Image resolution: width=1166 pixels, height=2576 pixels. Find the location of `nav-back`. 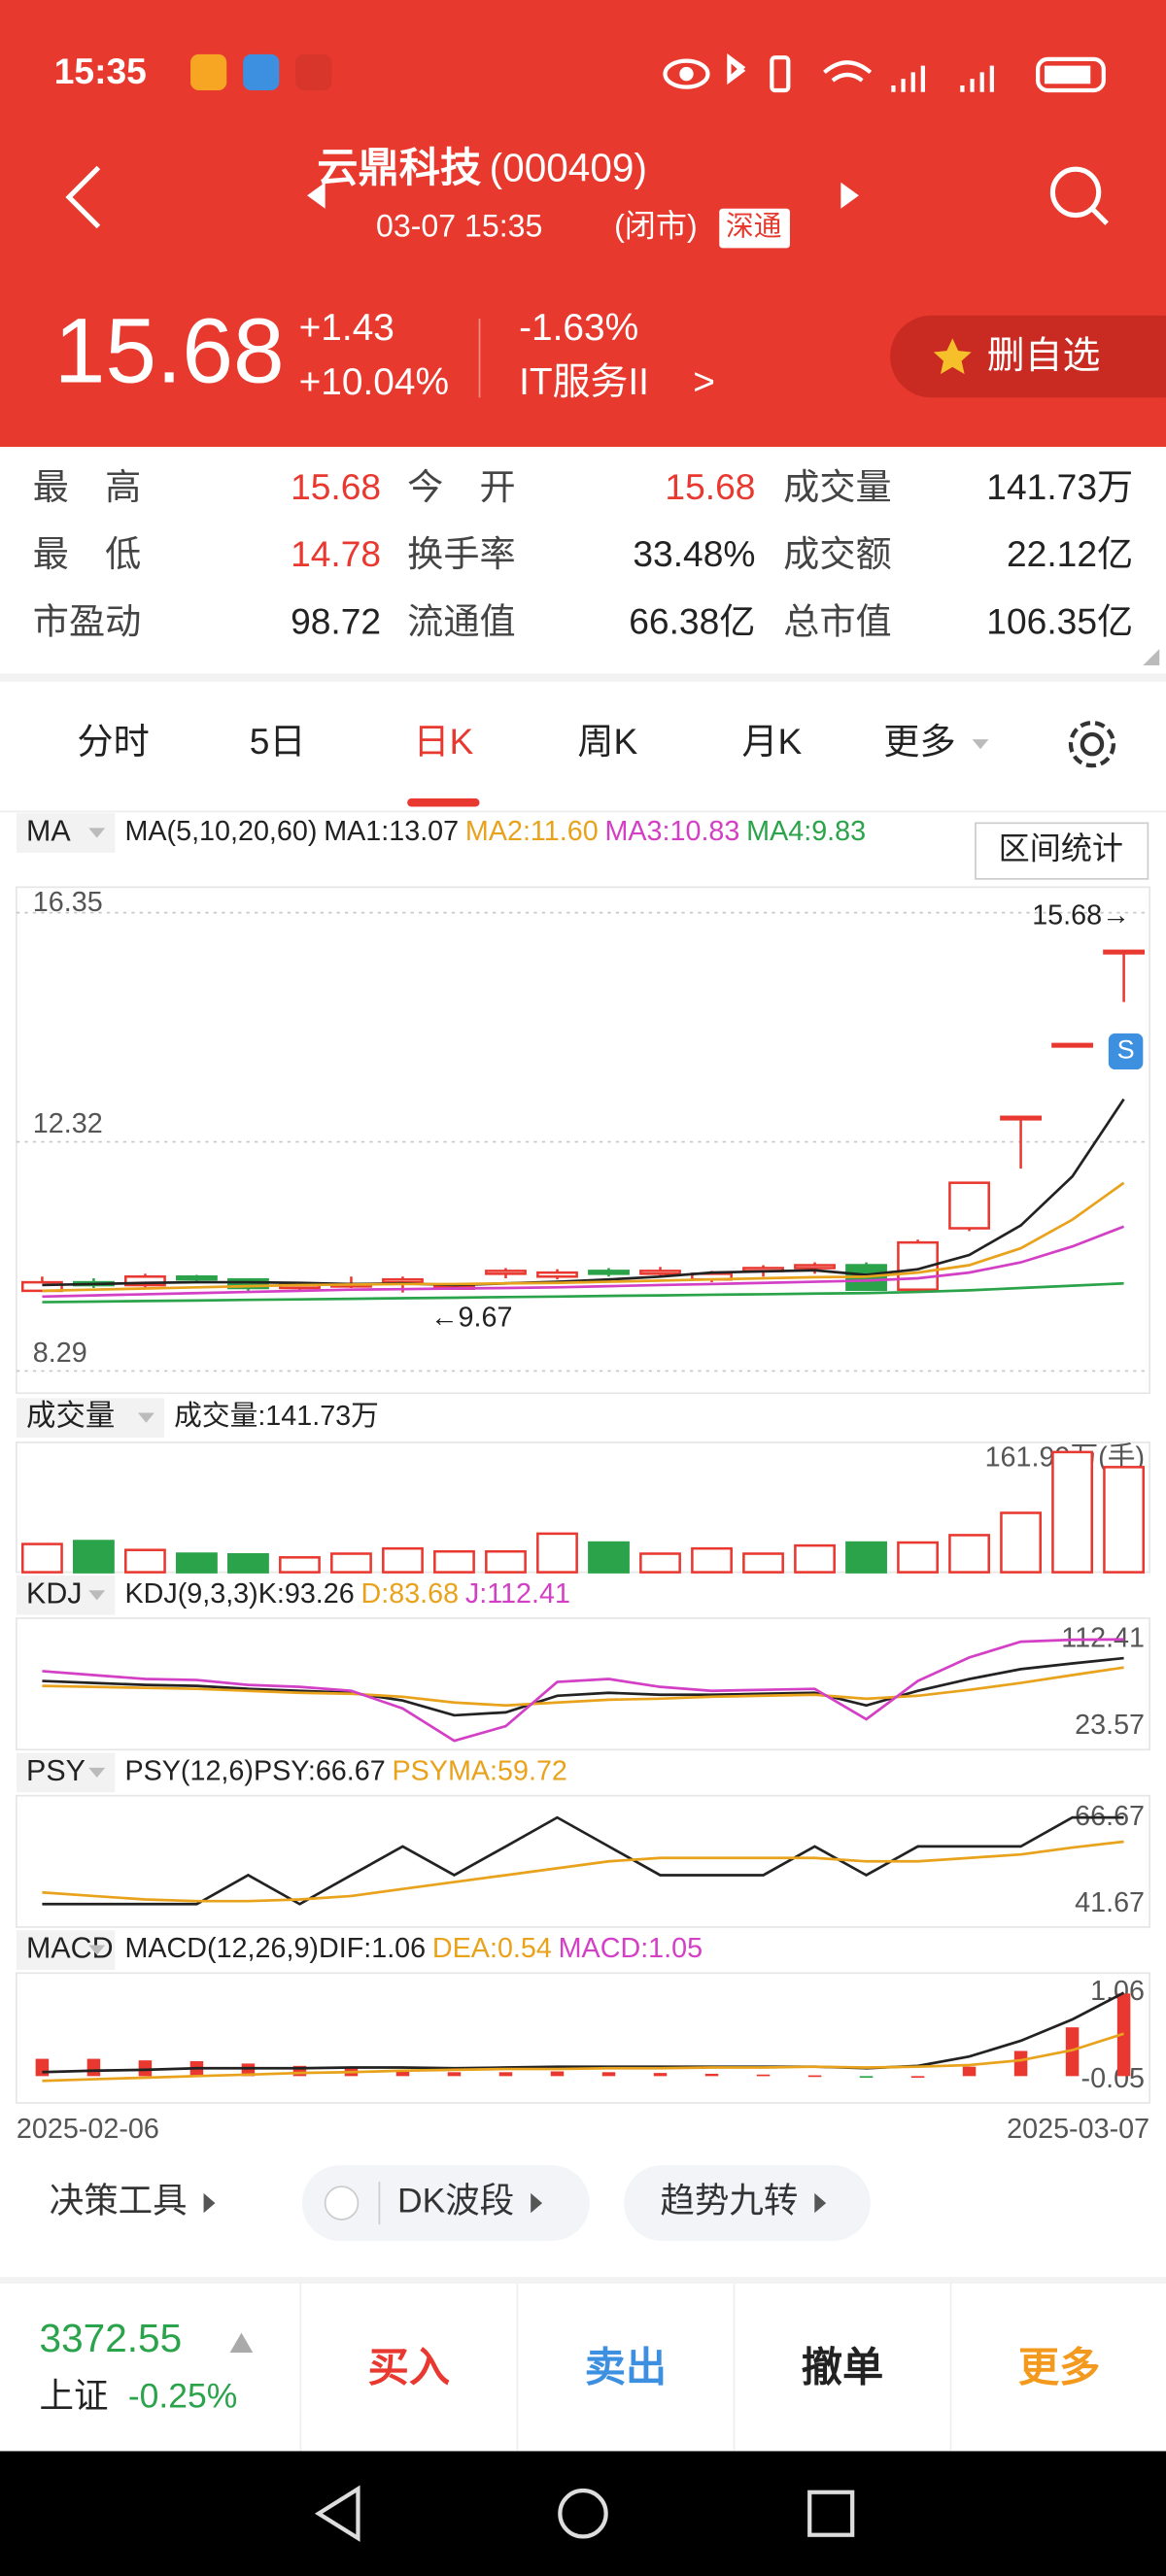

nav-back is located at coordinates (337, 2513).